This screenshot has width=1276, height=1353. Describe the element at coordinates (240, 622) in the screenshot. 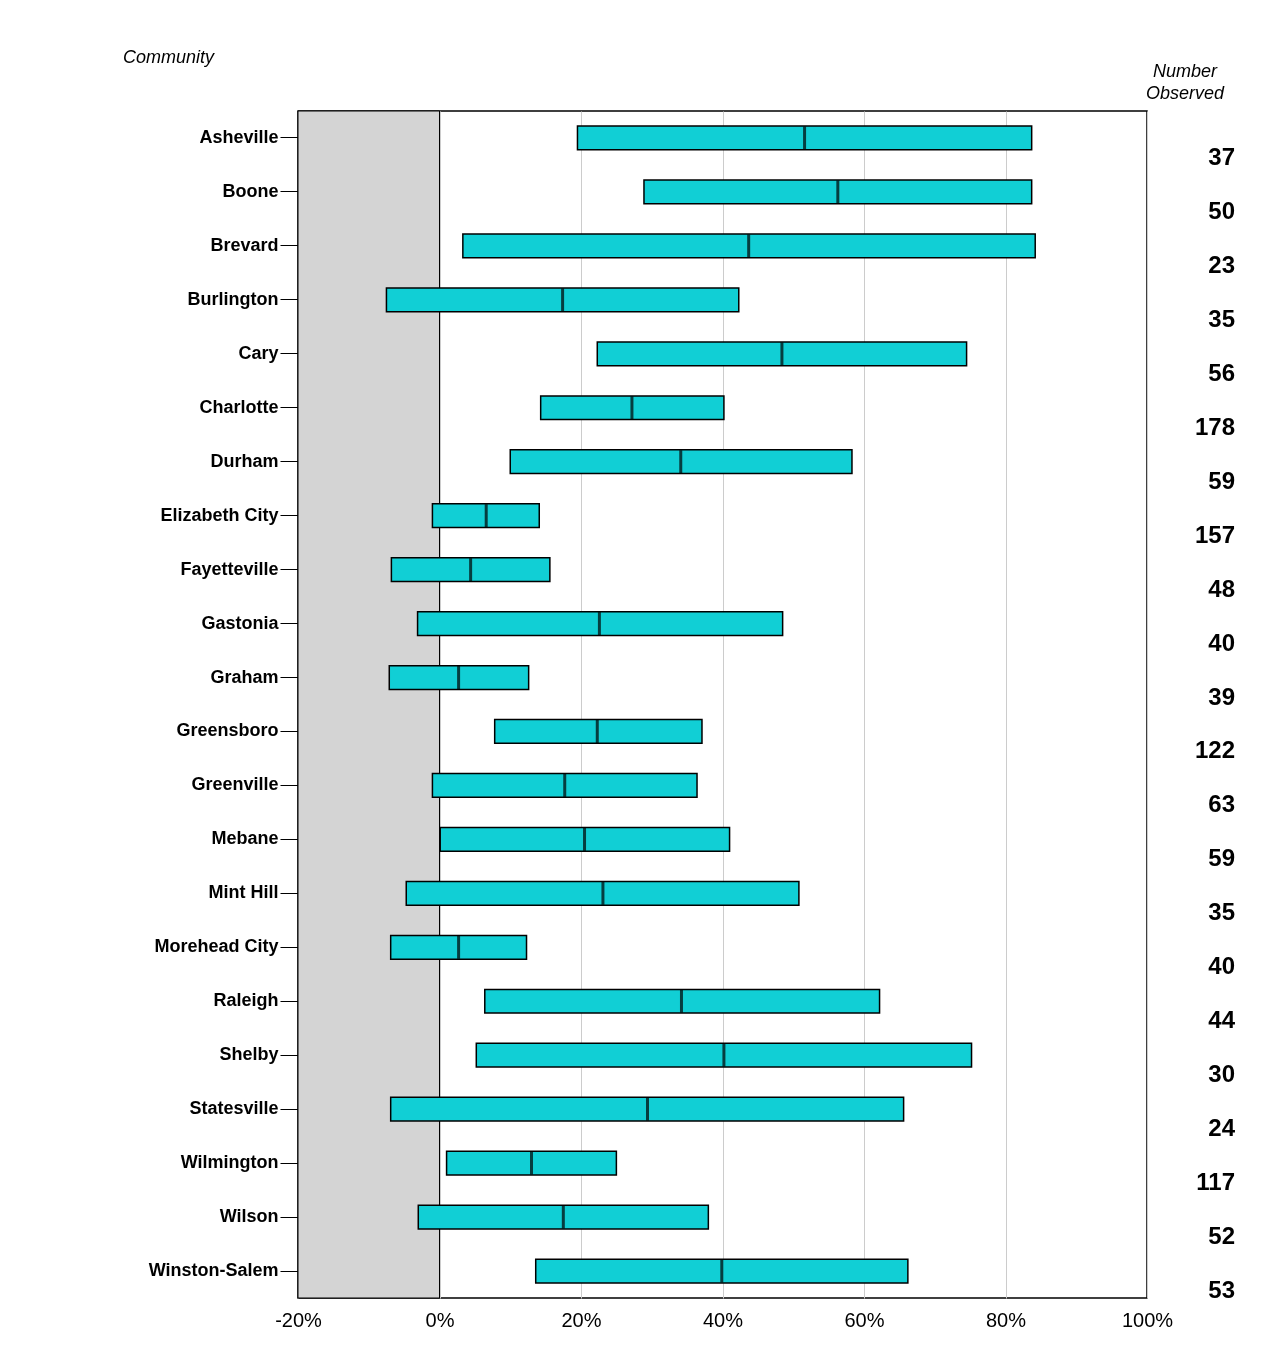

I see `y-tick-label: Gastonia` at that location.